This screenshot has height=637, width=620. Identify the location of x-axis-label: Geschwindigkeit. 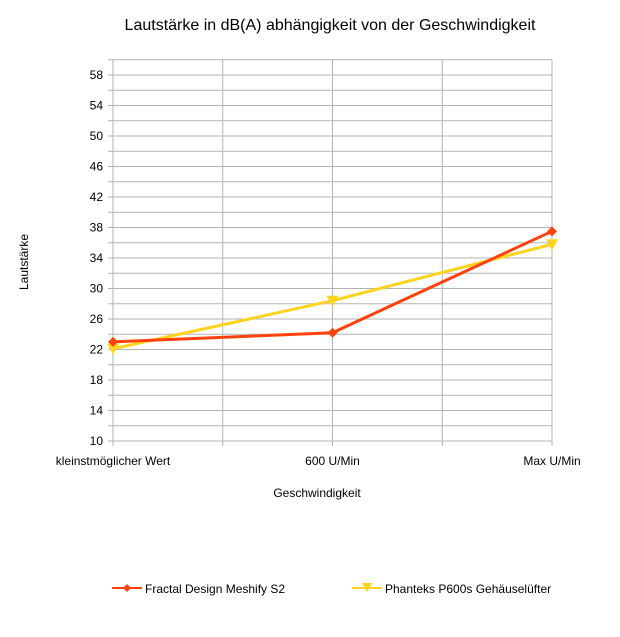
(317, 493).